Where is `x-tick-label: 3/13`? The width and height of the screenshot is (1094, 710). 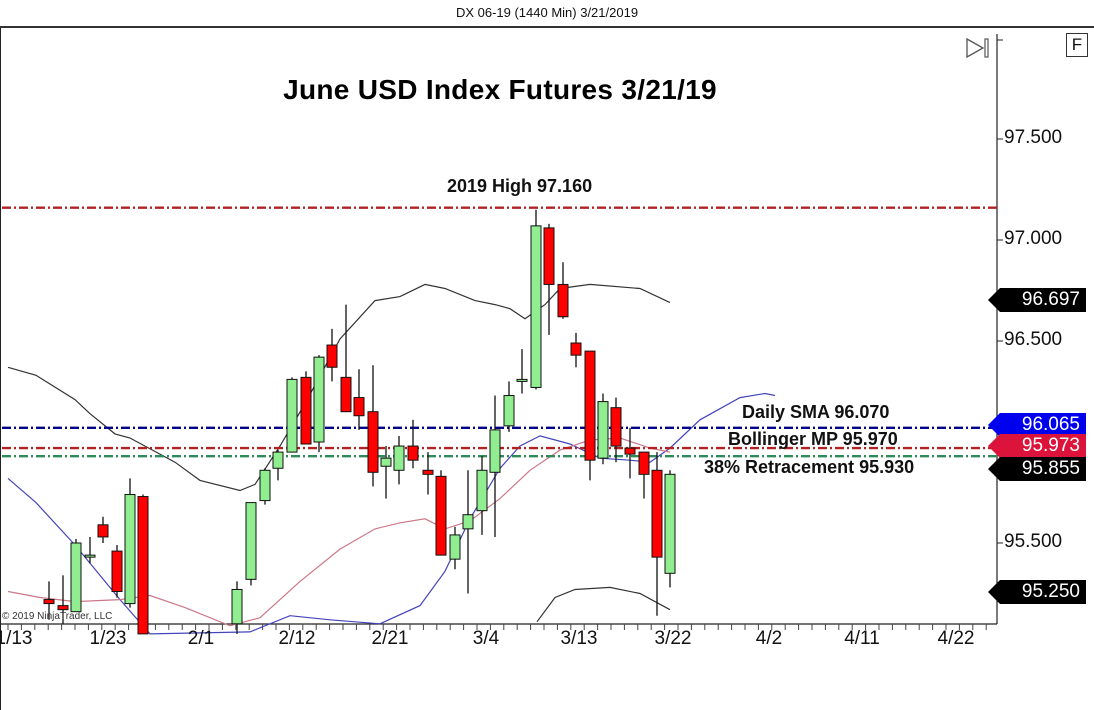
x-tick-label: 3/13 is located at coordinates (579, 638).